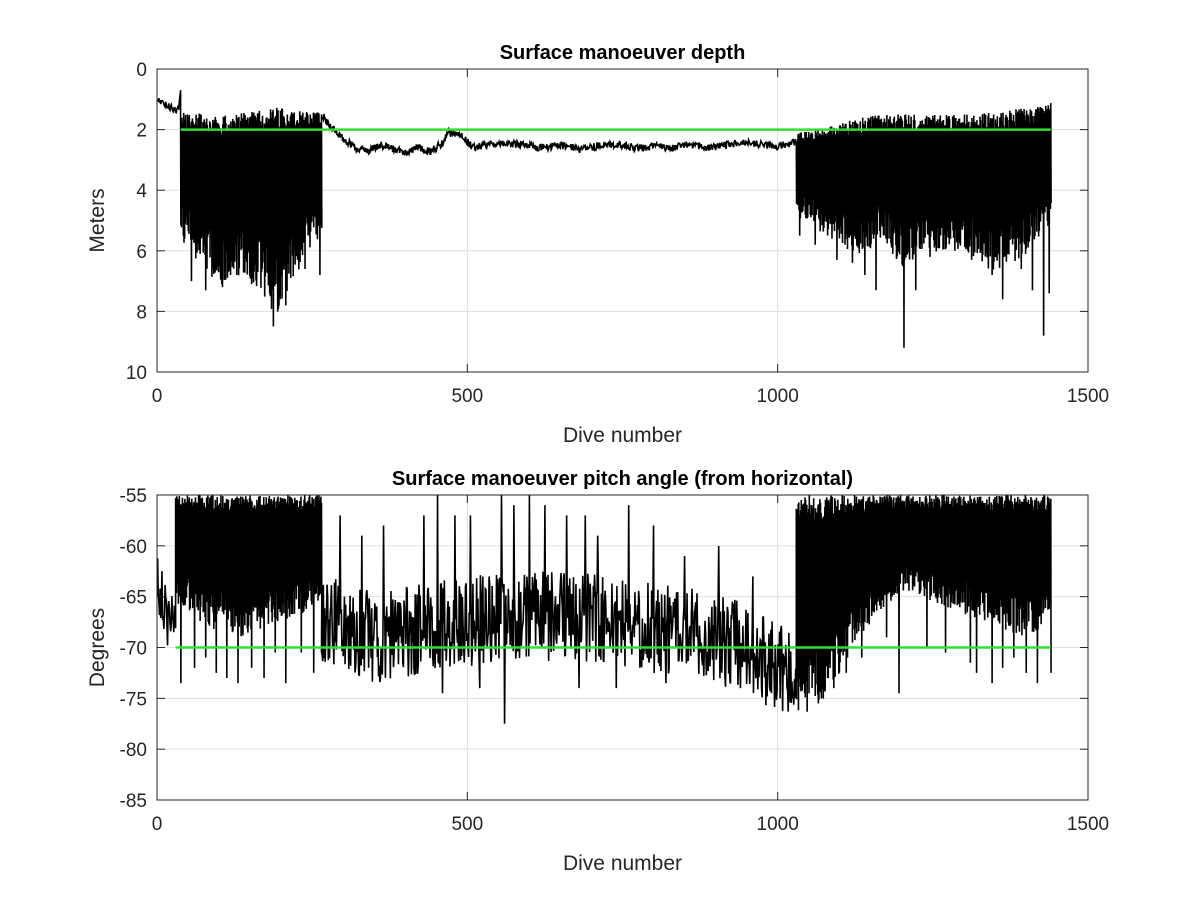  I want to click on y-tick-label: -70, so click(133, 649).